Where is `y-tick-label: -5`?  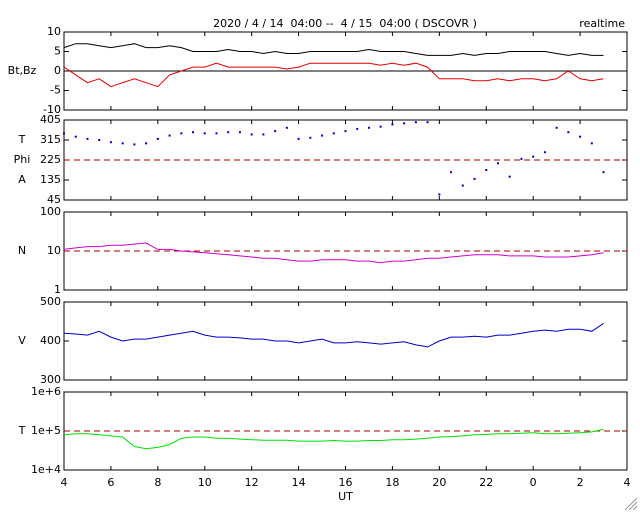 y-tick-label: -5 is located at coordinates (55, 90).